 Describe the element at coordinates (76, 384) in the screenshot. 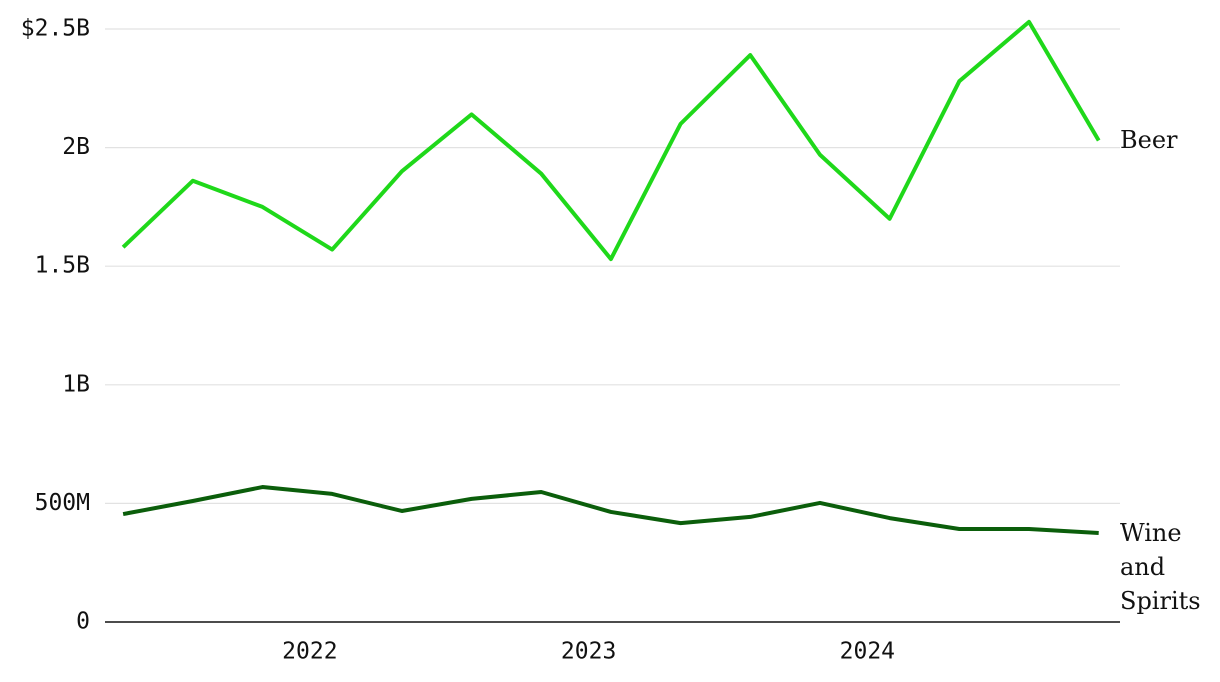

I see `y-tick-label: 1B` at that location.